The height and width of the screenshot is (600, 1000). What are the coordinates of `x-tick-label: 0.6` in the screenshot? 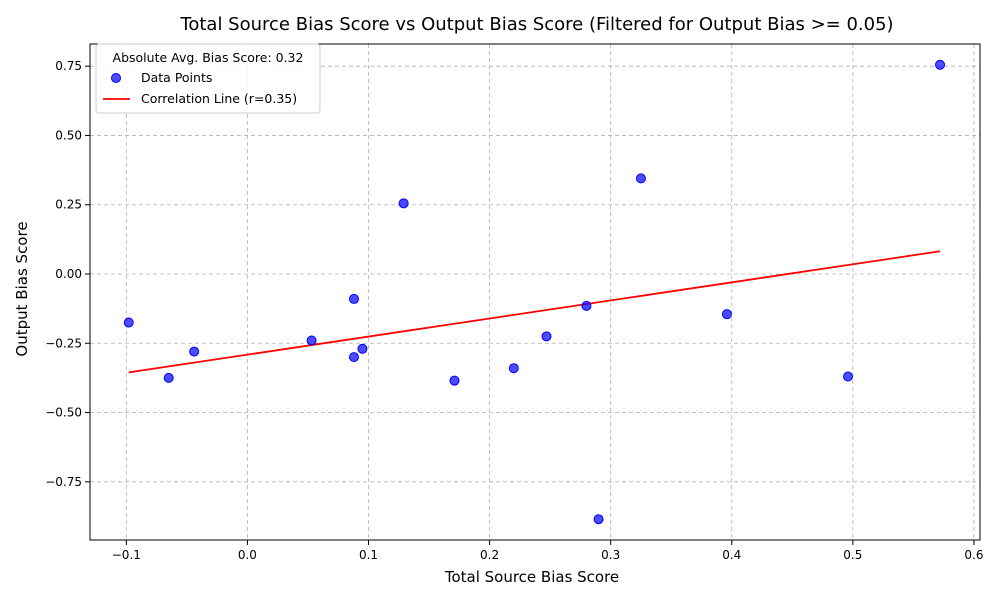 It's located at (973, 555).